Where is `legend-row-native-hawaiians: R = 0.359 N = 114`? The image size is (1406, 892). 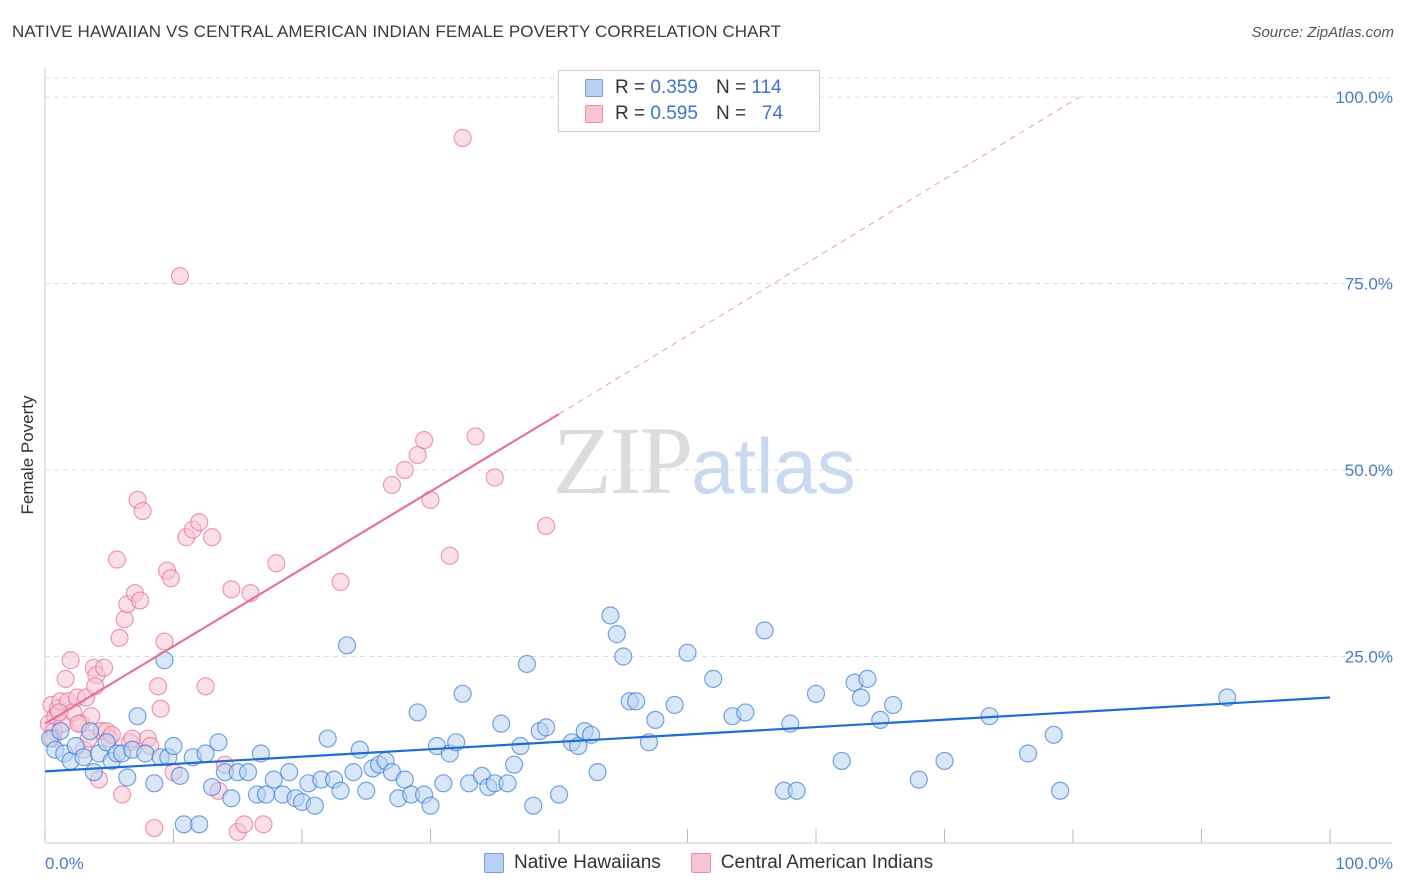 legend-row-native-hawaiians: R = 0.359 N = 114 is located at coordinates (683, 88).